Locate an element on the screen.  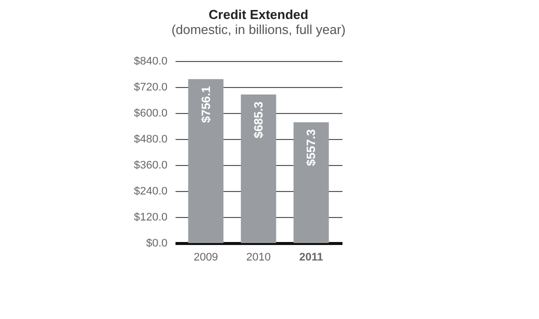
data-label: $685.3 is located at coordinates (259, 119).